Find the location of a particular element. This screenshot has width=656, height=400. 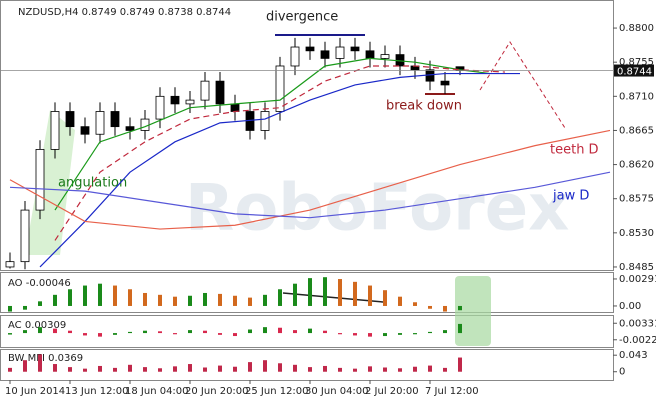

annotation: jaw D is located at coordinates (570, 196).